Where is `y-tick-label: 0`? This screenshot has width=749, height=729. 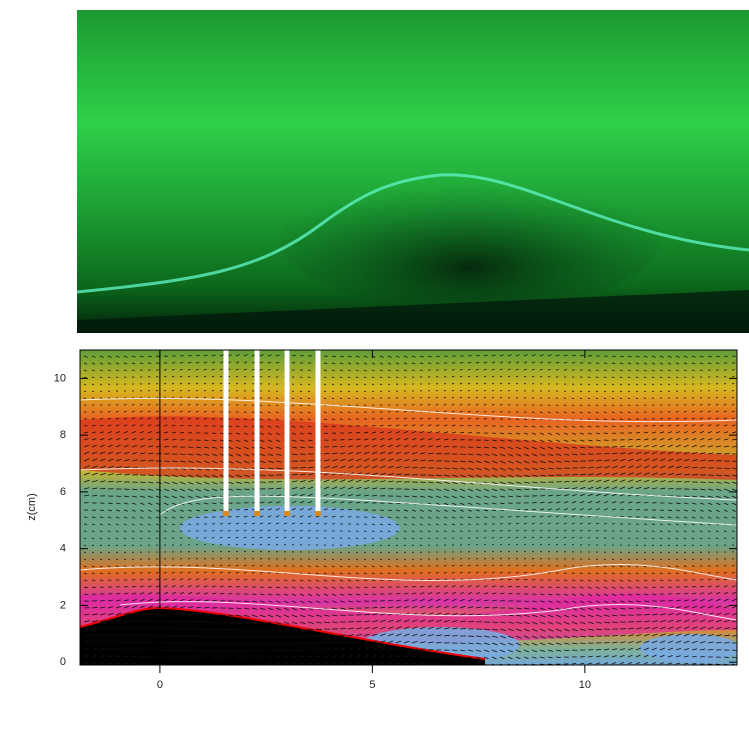
y-tick-label: 0 is located at coordinates (63, 662).